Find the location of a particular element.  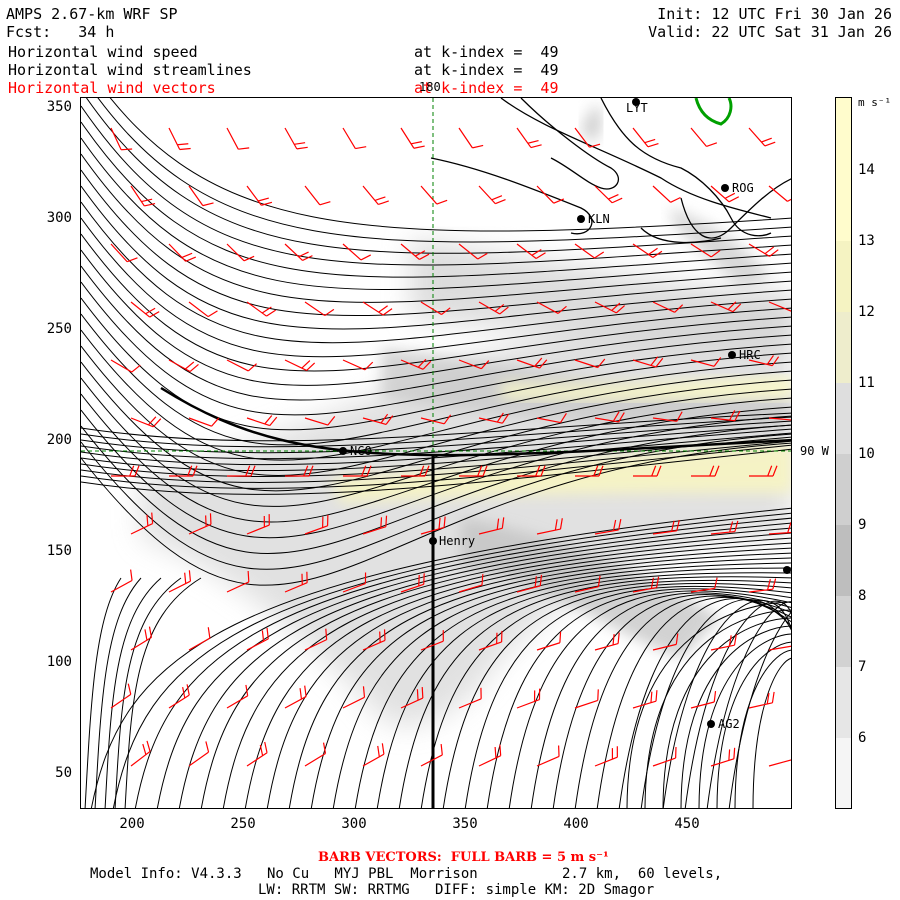

station-label-rog: ROG is located at coordinates (743, 188).